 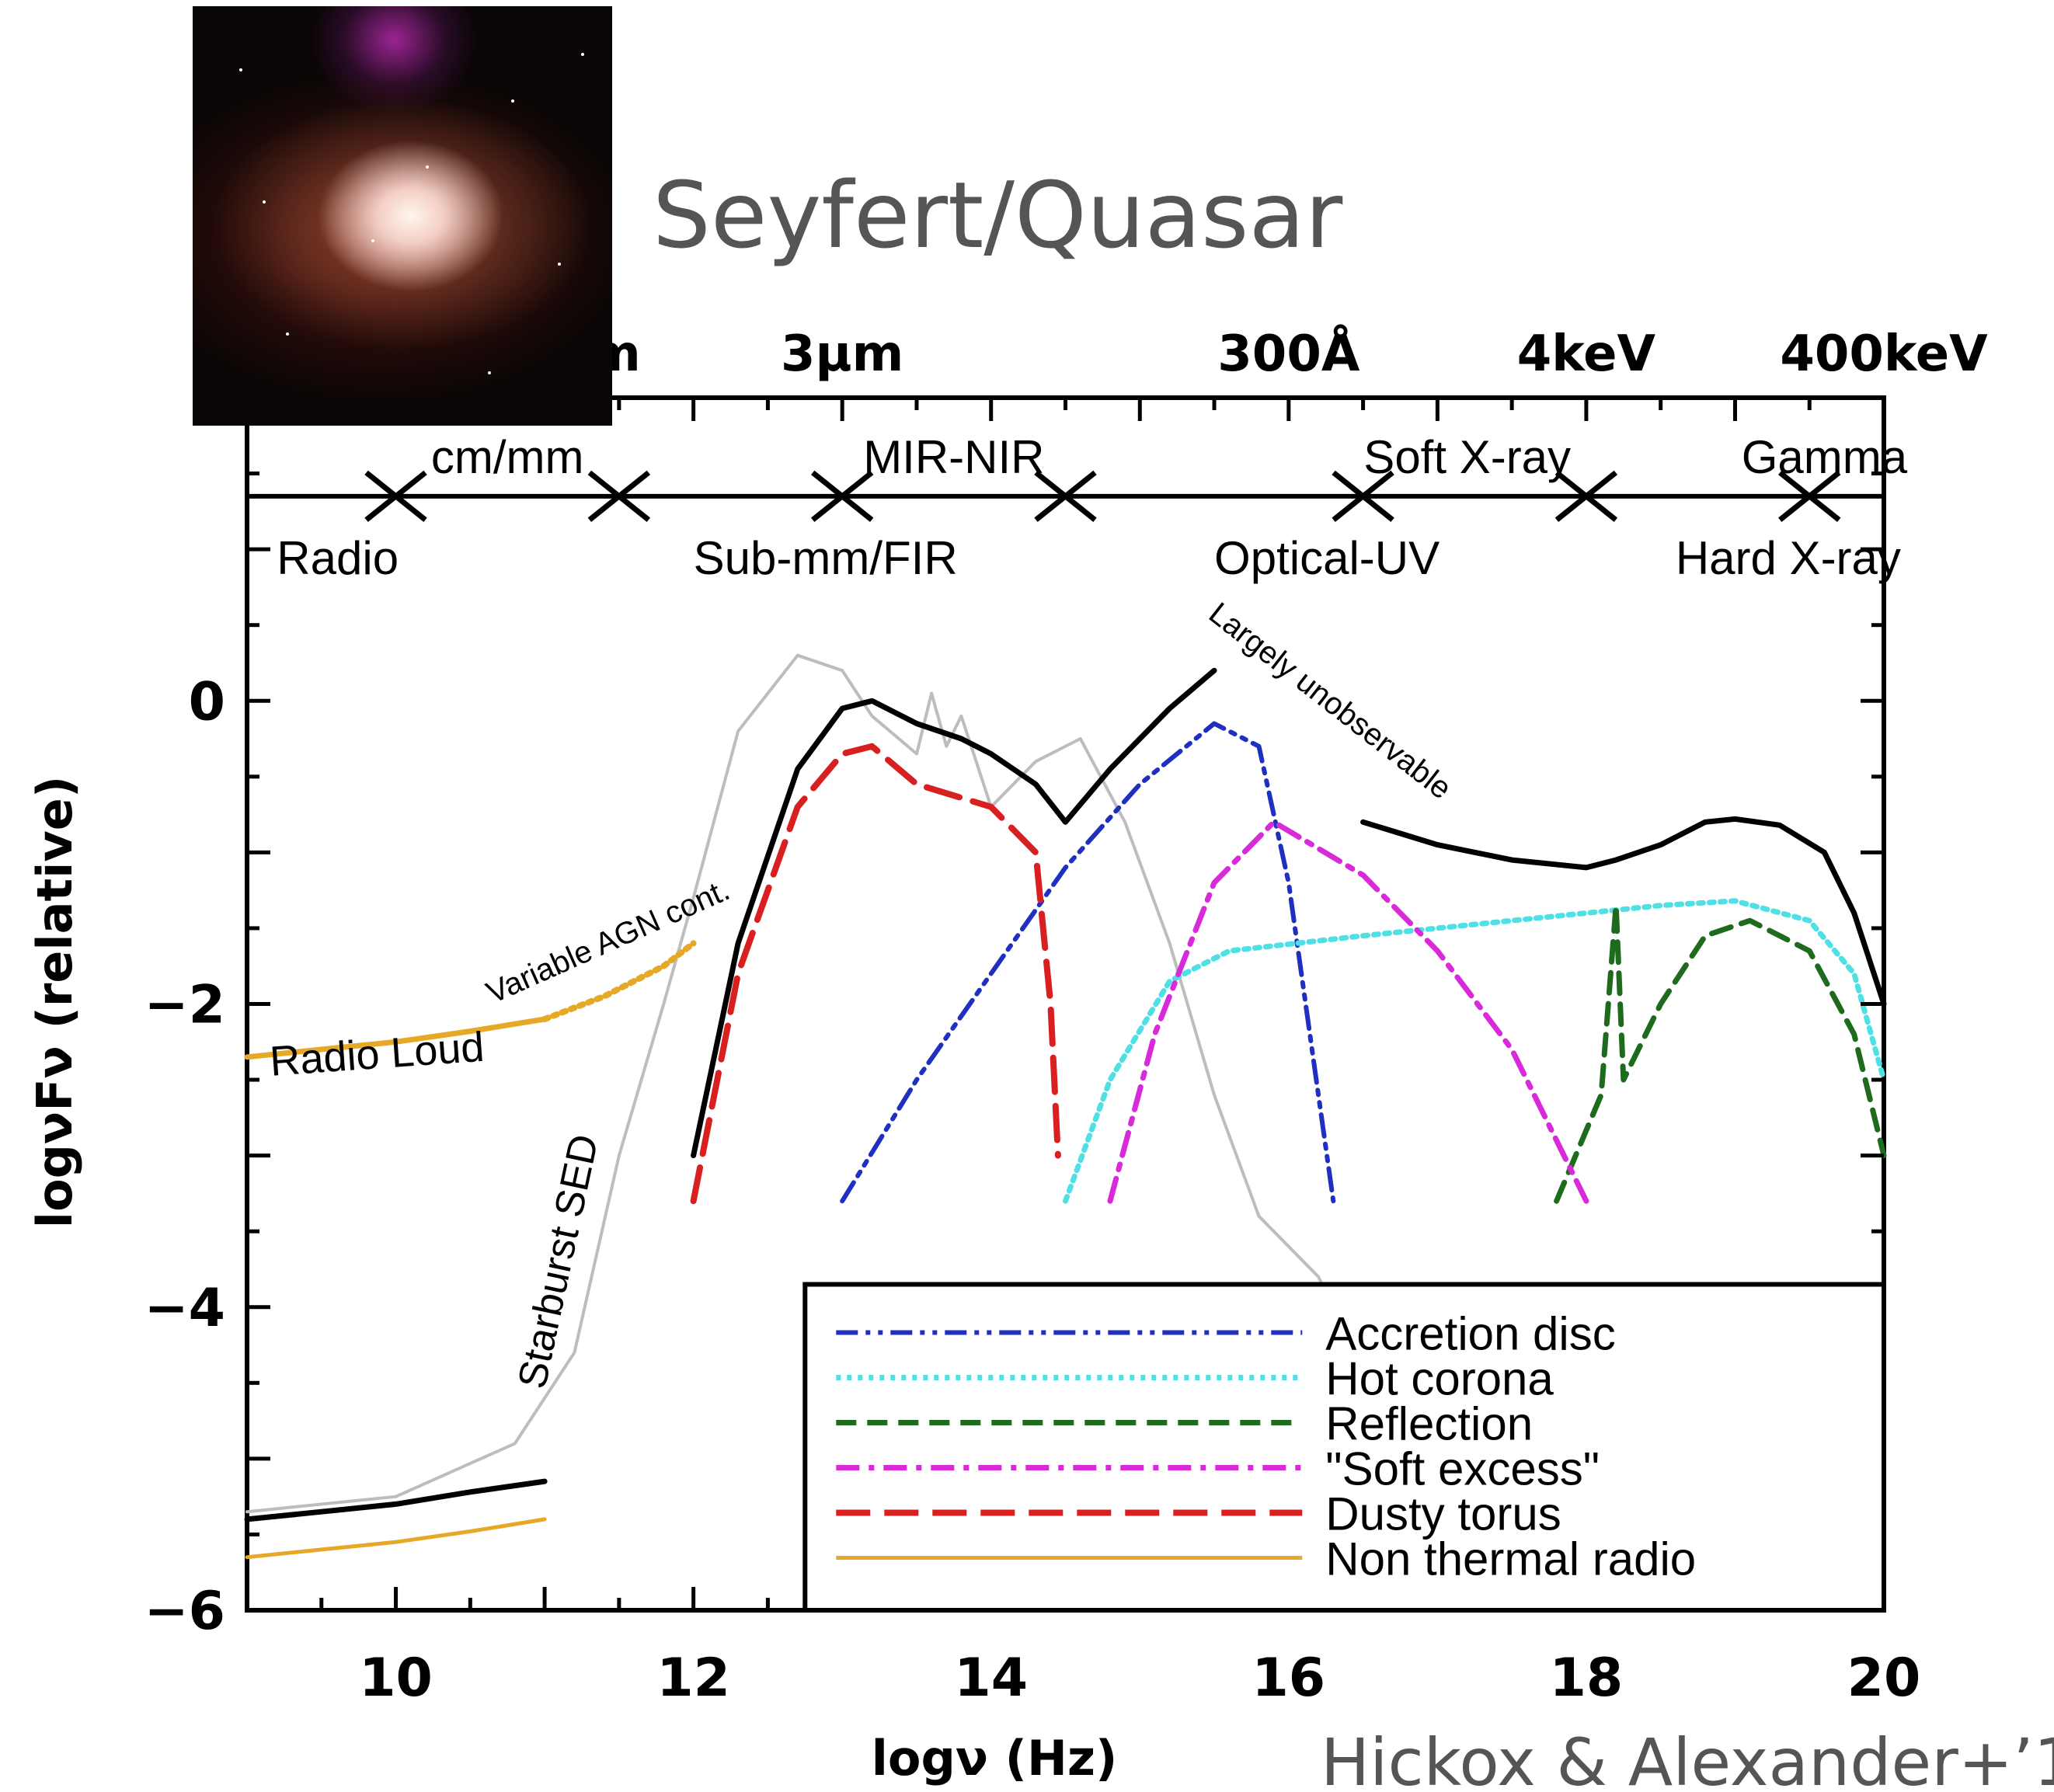 What do you see at coordinates (1443, 1514) in the screenshot?
I see `legend-label: Dusty torus` at bounding box center [1443, 1514].